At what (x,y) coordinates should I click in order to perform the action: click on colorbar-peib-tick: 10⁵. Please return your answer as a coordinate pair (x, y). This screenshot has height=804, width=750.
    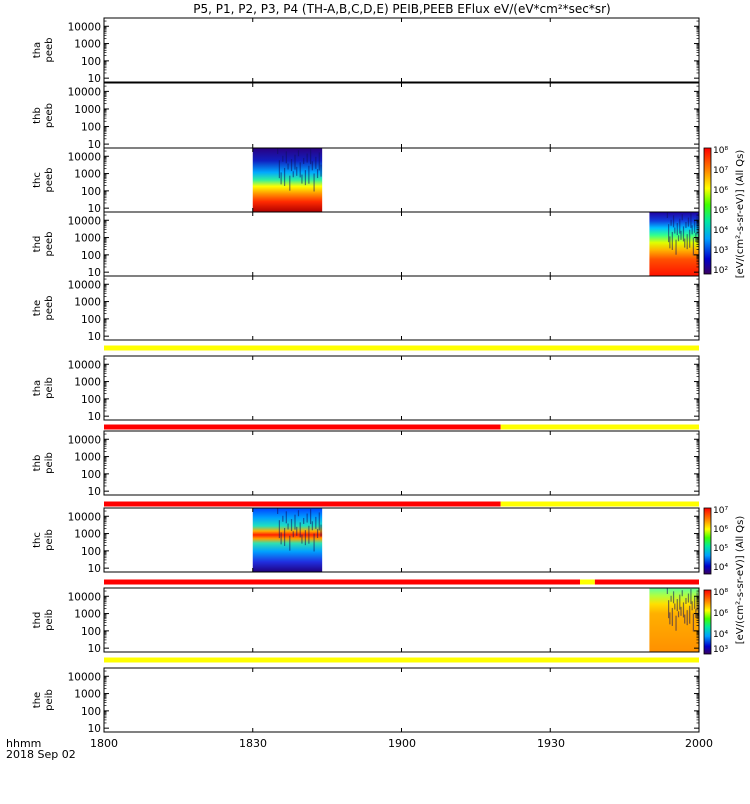
    Looking at the image, I should click on (720, 549).